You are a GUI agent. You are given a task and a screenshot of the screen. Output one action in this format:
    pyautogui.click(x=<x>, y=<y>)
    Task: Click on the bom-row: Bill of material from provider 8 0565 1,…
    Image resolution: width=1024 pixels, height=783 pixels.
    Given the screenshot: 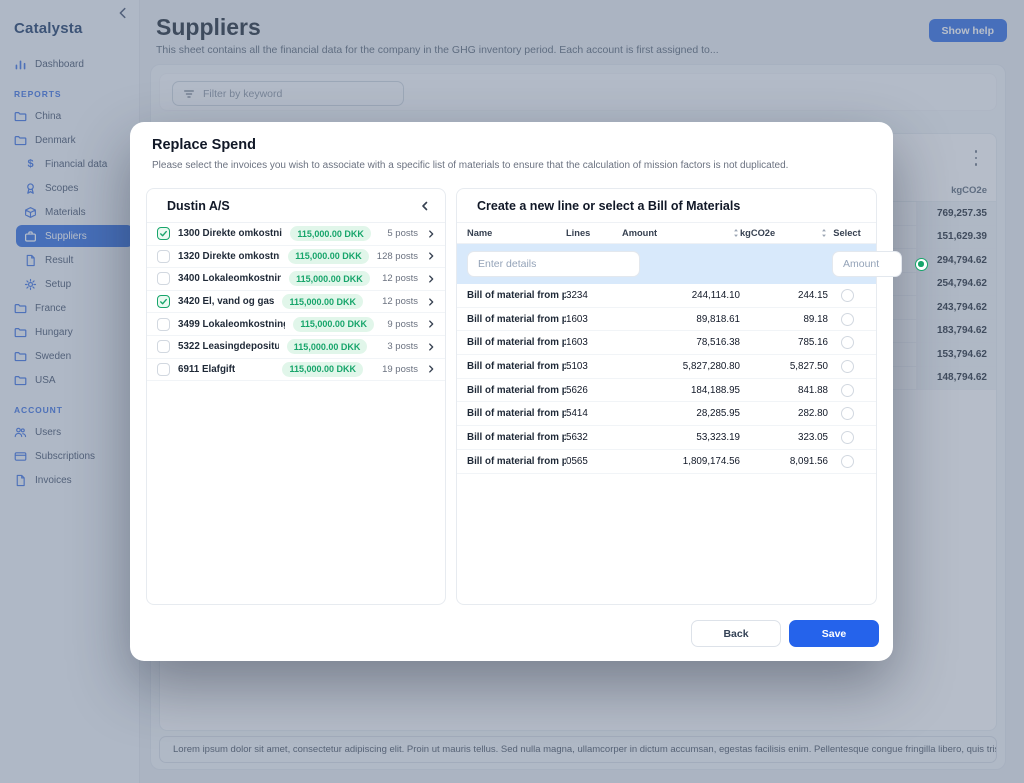 What is the action you would take?
    pyautogui.click(x=666, y=462)
    